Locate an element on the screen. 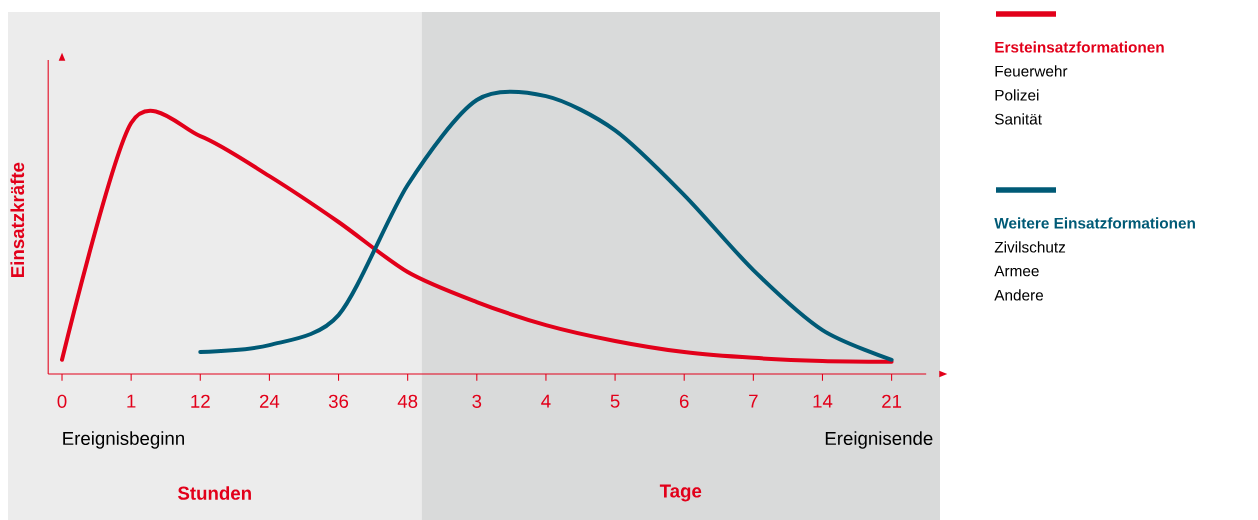 The image size is (1258, 520). text: Ereignisende is located at coordinates (879, 440).